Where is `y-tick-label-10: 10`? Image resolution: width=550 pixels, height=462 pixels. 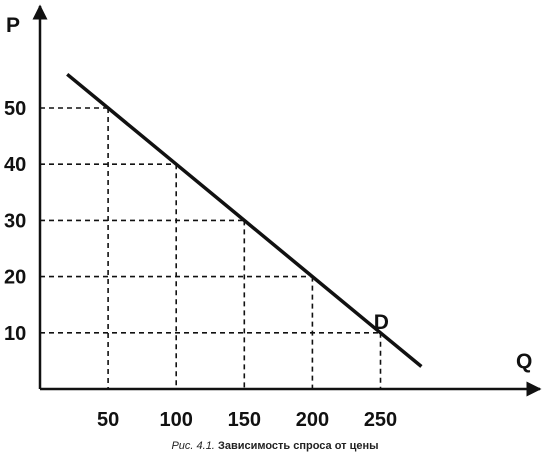
y-tick-label-10: 10 is located at coordinates (15, 334).